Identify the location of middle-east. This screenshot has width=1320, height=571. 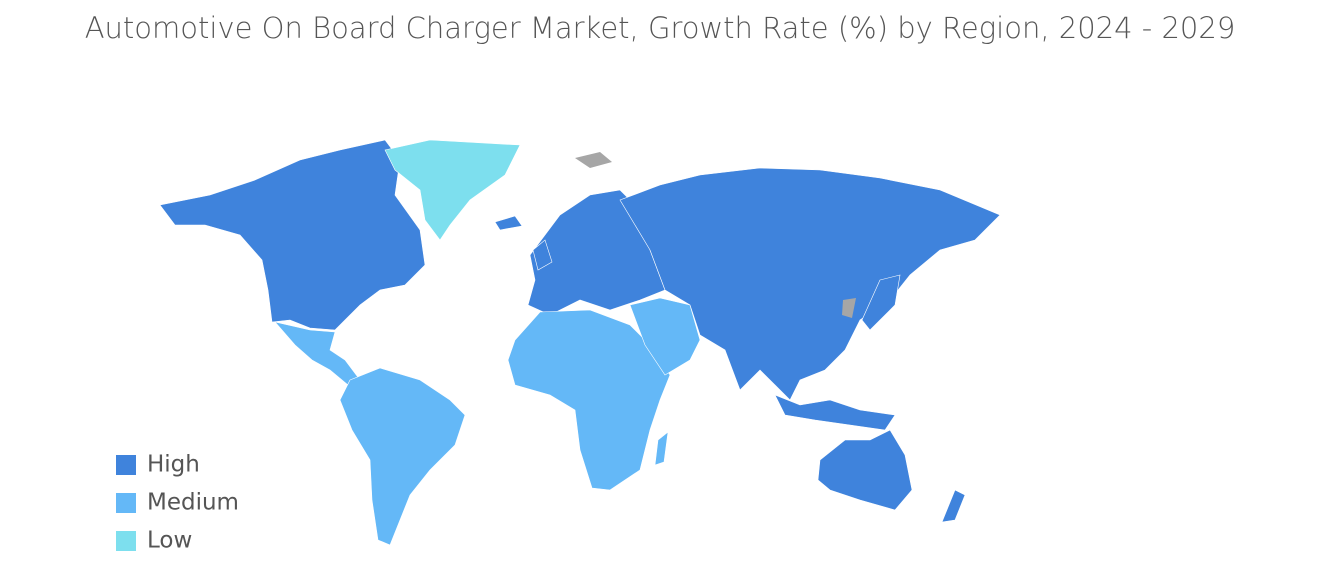
(665, 336).